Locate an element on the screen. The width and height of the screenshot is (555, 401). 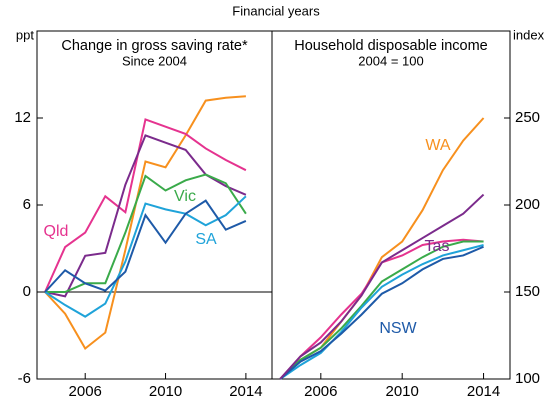
series-label: Tas is located at coordinates (437, 246).